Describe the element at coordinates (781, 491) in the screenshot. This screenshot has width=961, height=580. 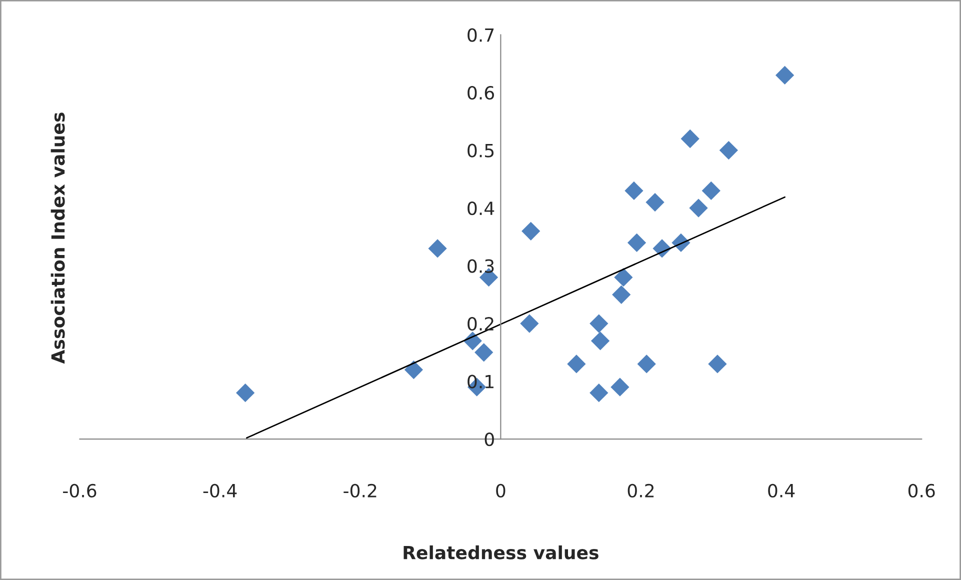
I see `x-tick-label: 0.4` at that location.